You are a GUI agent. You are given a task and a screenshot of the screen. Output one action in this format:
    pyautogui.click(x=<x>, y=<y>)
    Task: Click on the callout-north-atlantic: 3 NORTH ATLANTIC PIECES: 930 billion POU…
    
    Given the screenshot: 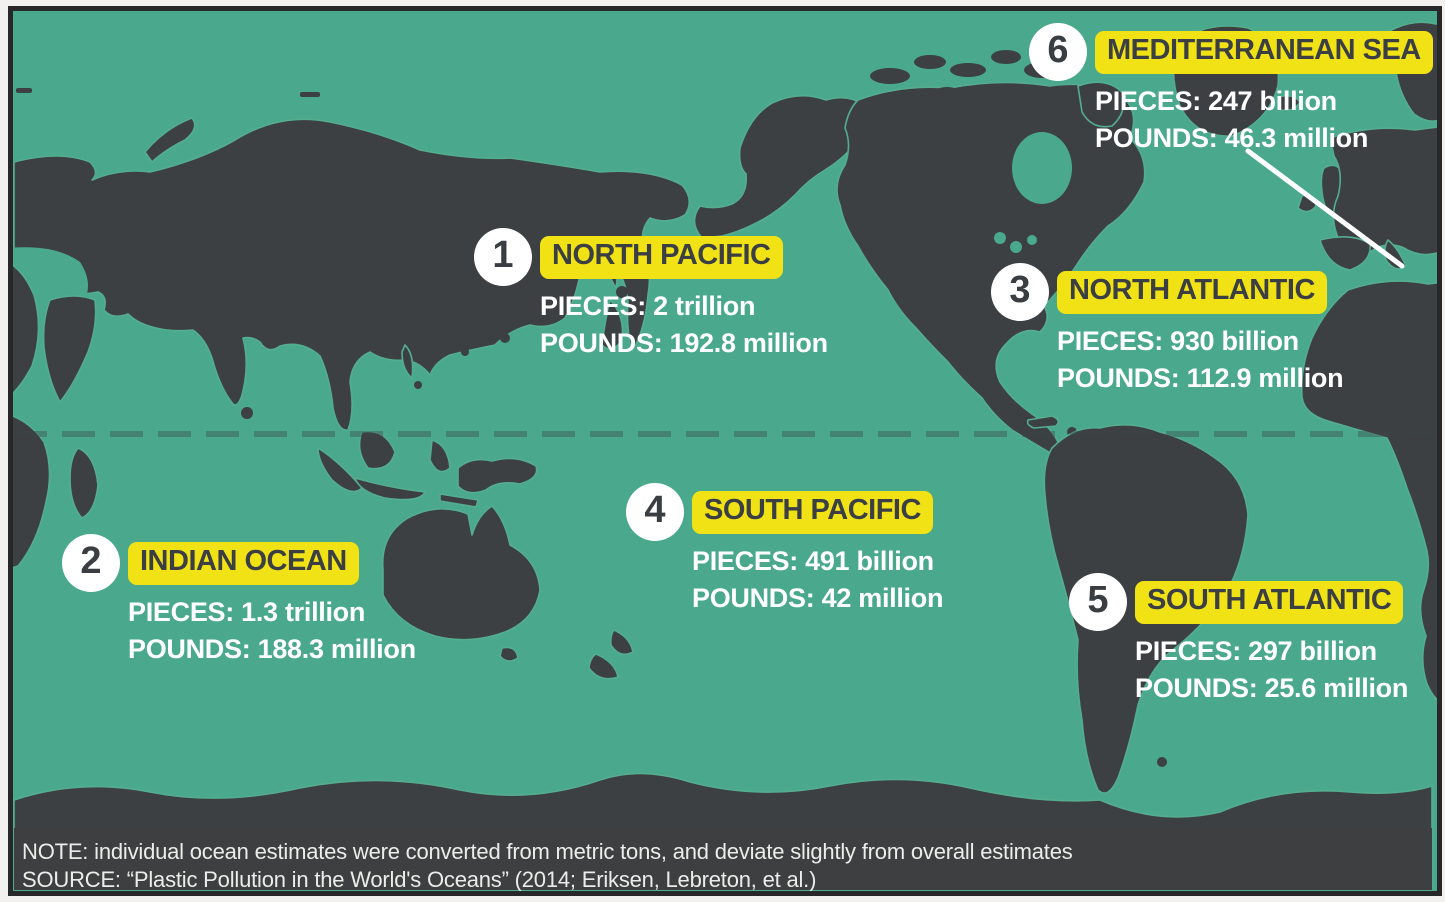 What is the action you would take?
    pyautogui.click(x=1167, y=330)
    